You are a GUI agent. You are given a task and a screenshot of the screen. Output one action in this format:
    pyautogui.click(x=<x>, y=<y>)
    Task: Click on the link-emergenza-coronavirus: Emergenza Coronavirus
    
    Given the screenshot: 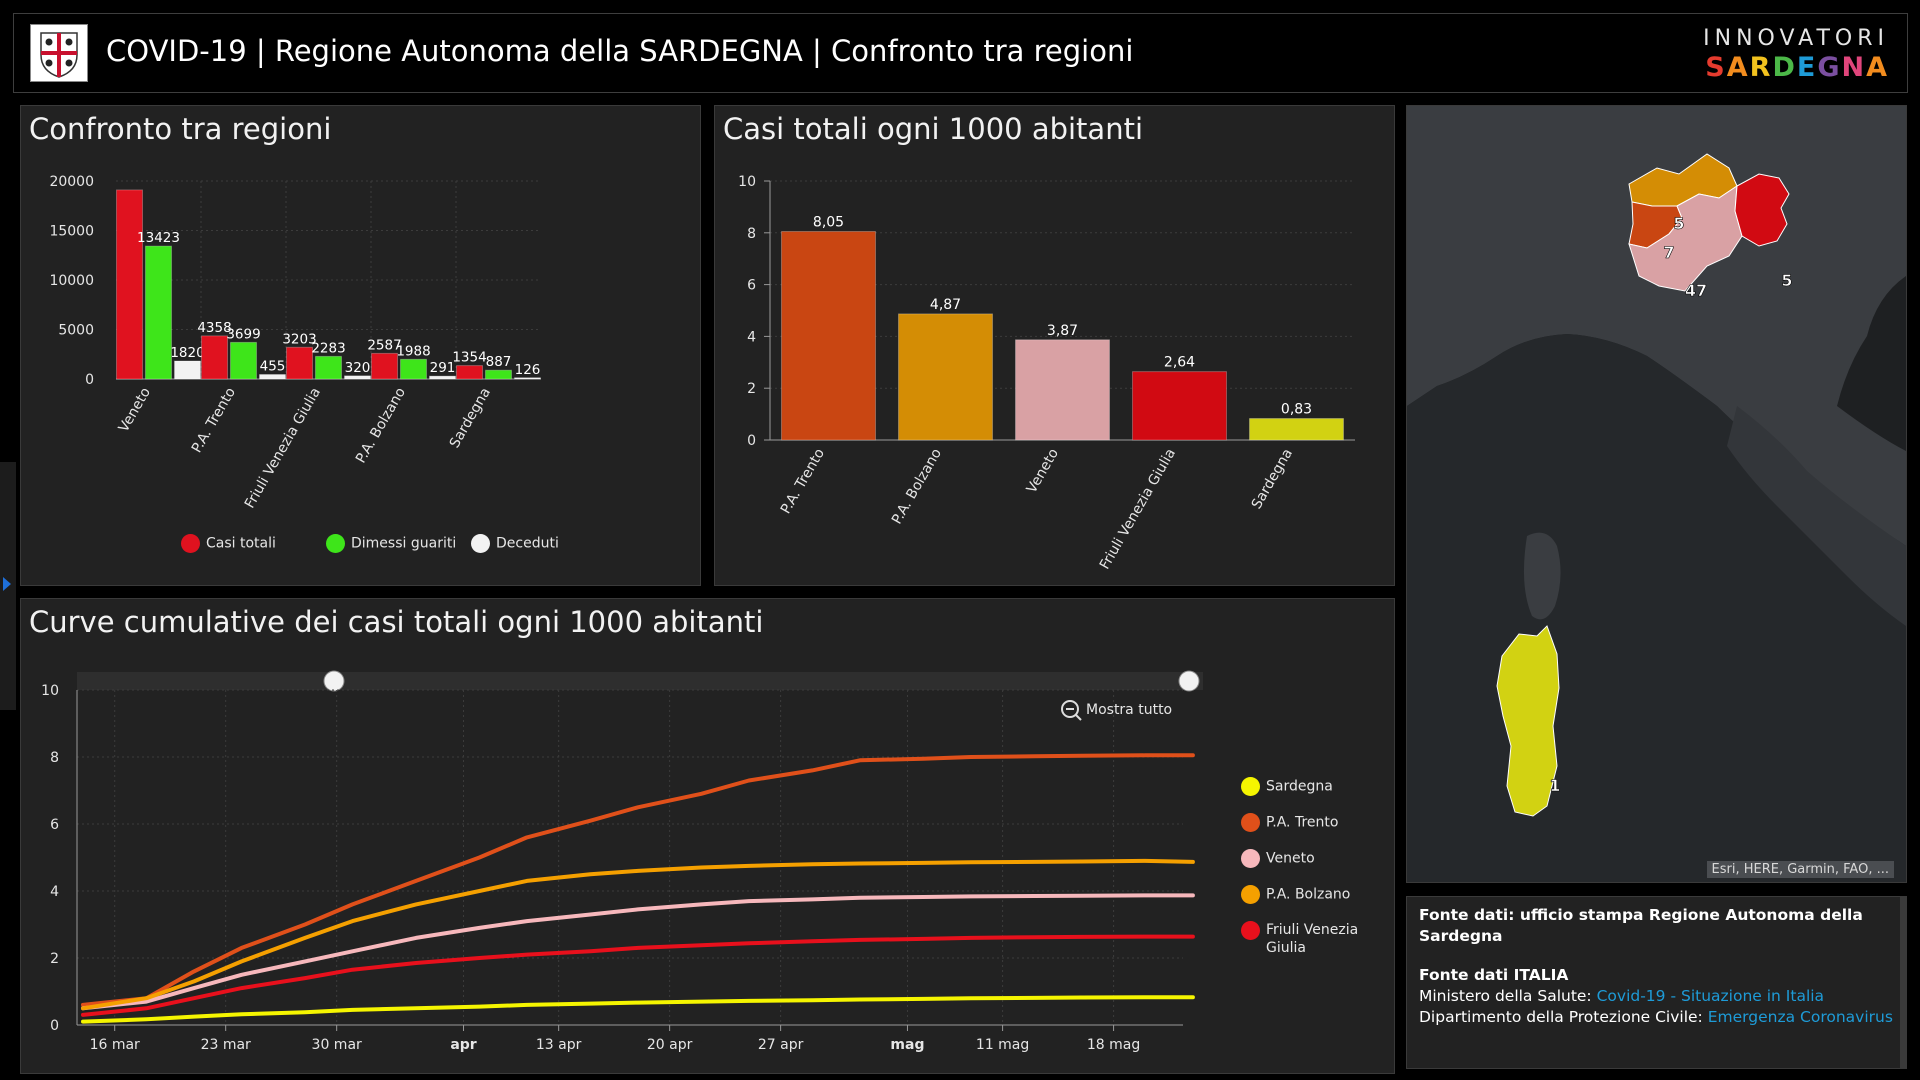 What is the action you would take?
    pyautogui.click(x=1800, y=1017)
    